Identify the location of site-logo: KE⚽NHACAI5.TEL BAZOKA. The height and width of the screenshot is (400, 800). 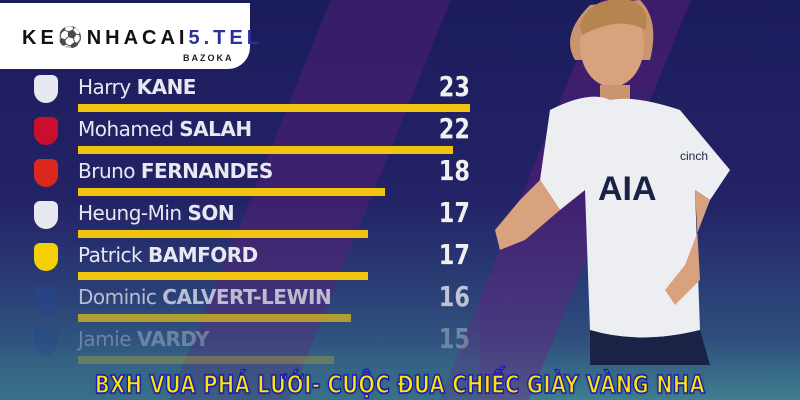
(129, 36).